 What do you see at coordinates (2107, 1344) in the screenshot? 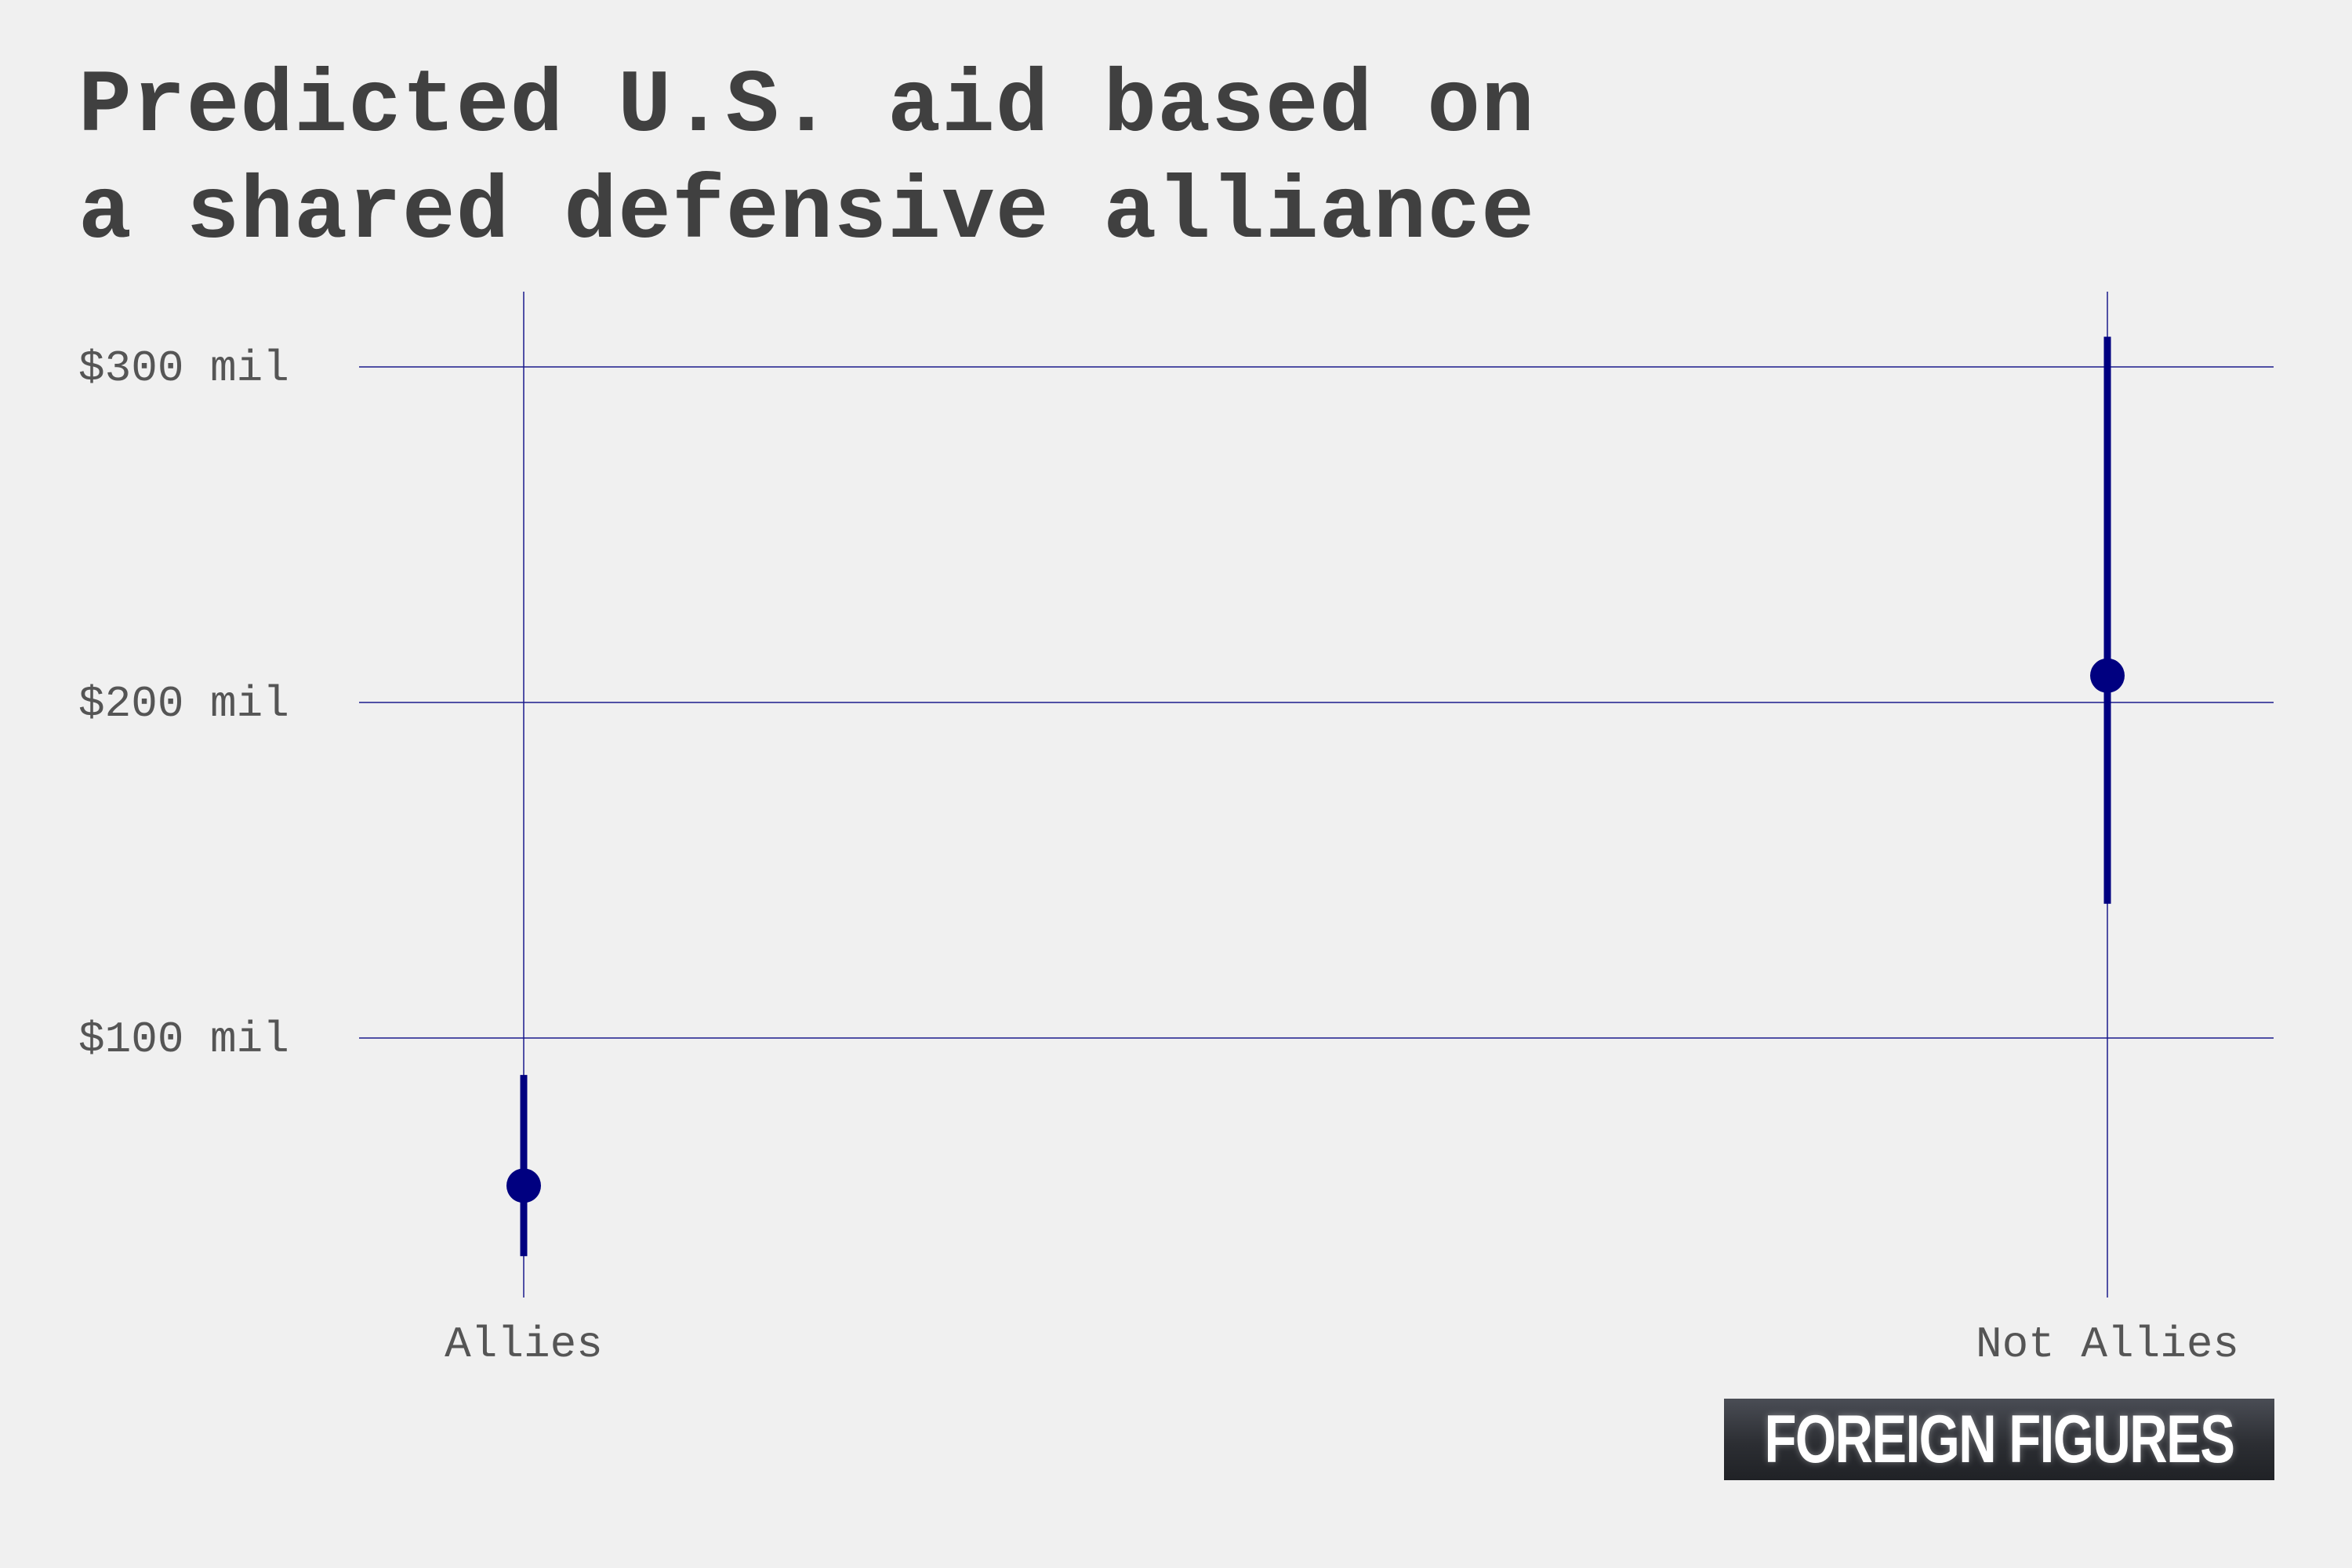
I see `x-tick-label: Not Allies` at bounding box center [2107, 1344].